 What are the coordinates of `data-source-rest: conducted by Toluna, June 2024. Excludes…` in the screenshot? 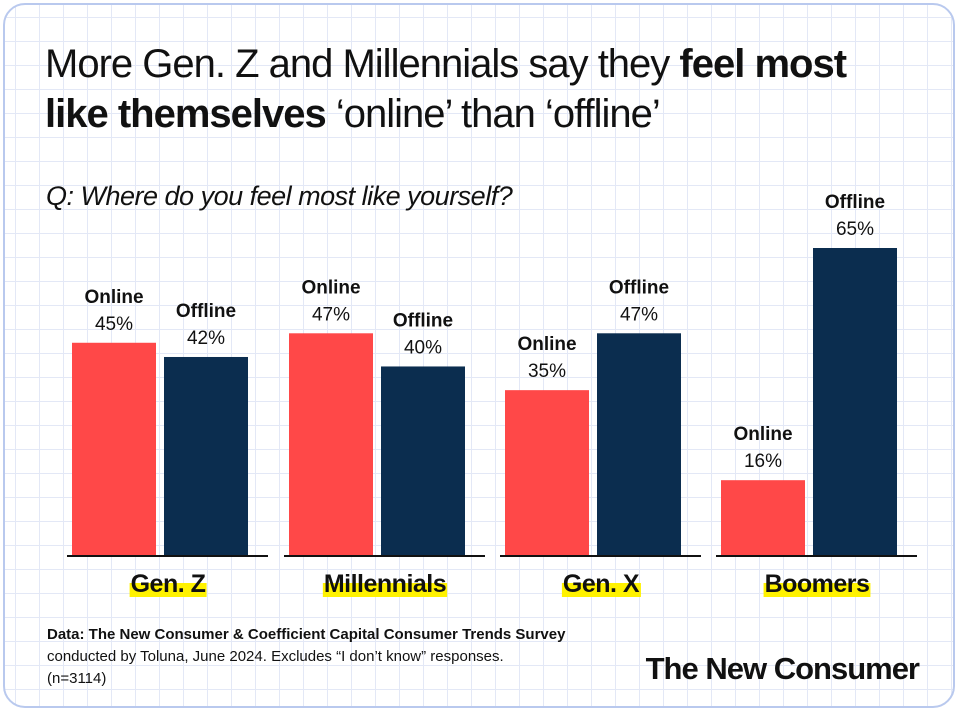 It's located at (275, 667).